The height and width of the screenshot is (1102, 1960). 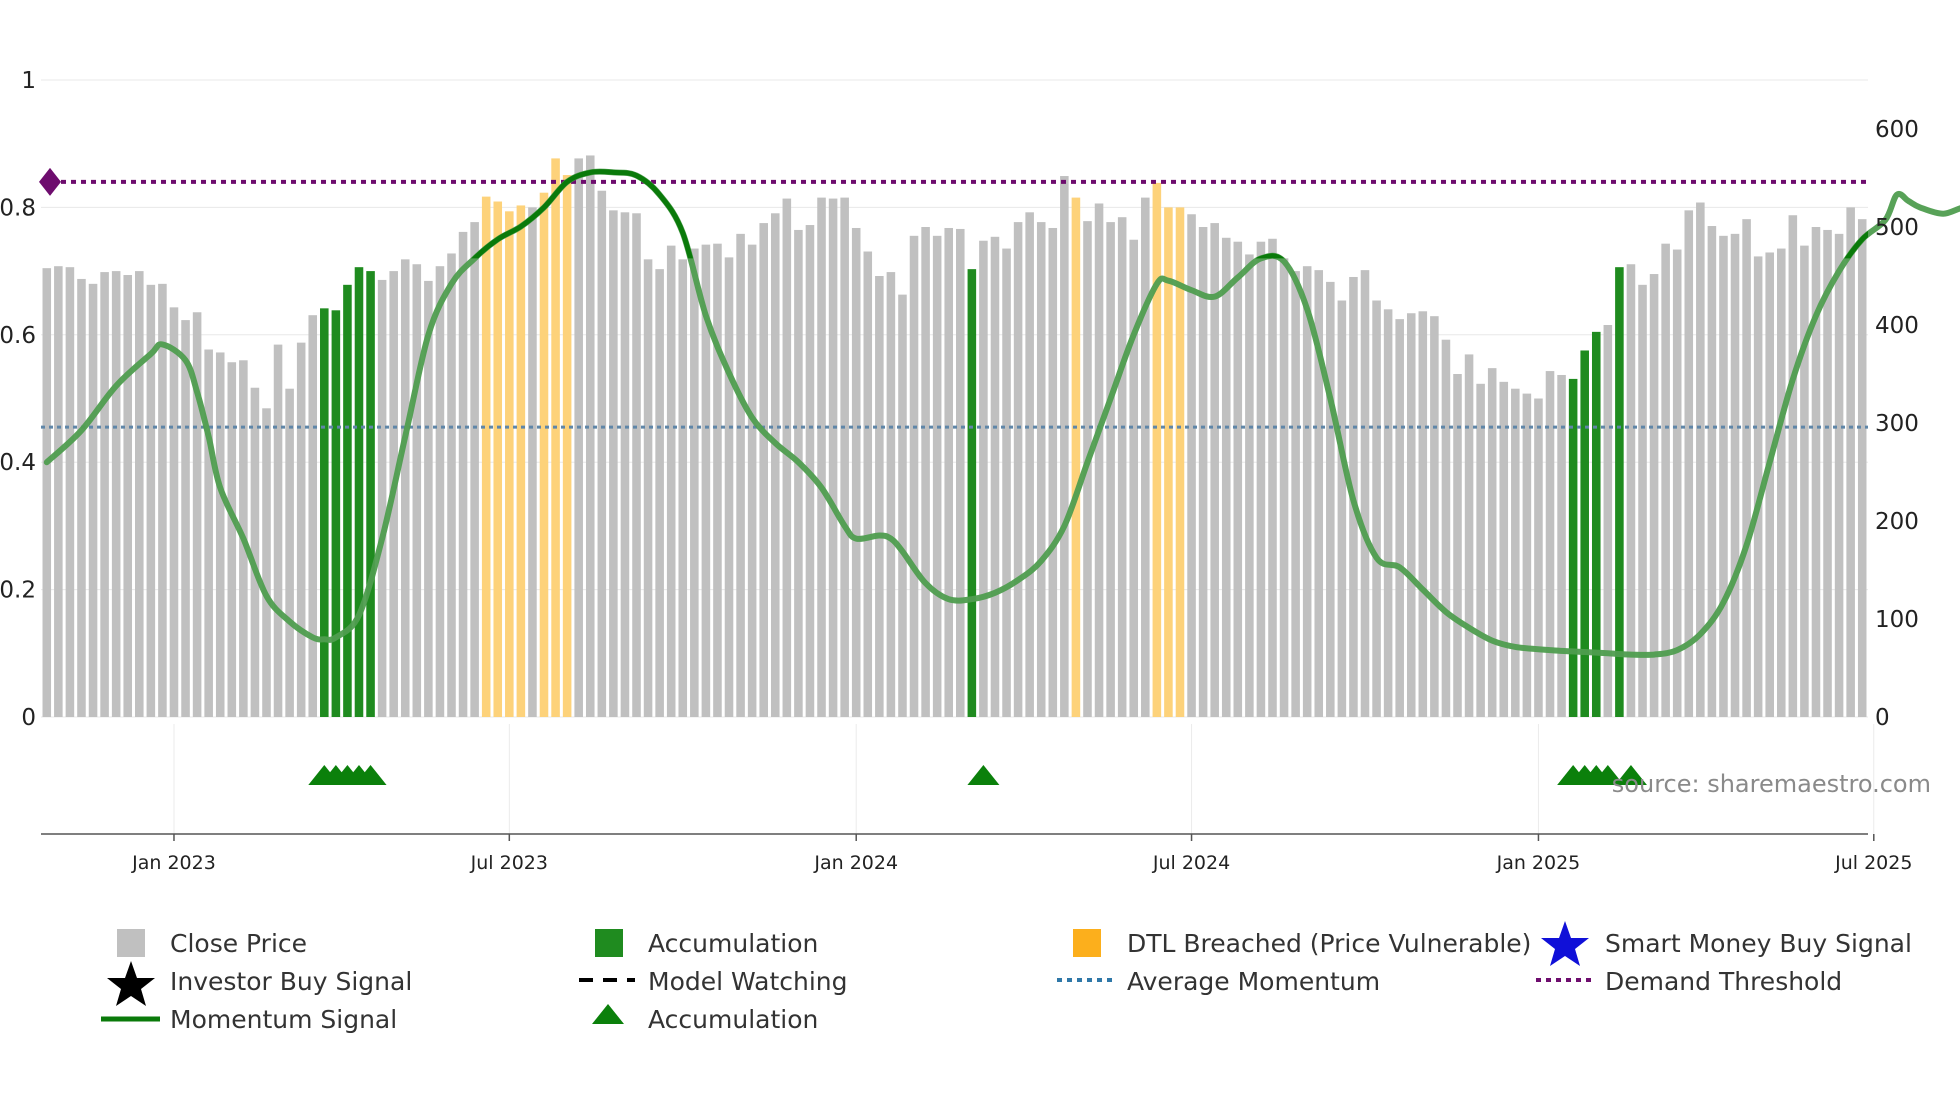 What do you see at coordinates (1882, 718) in the screenshot?
I see `y-right-tick-0: 0` at bounding box center [1882, 718].